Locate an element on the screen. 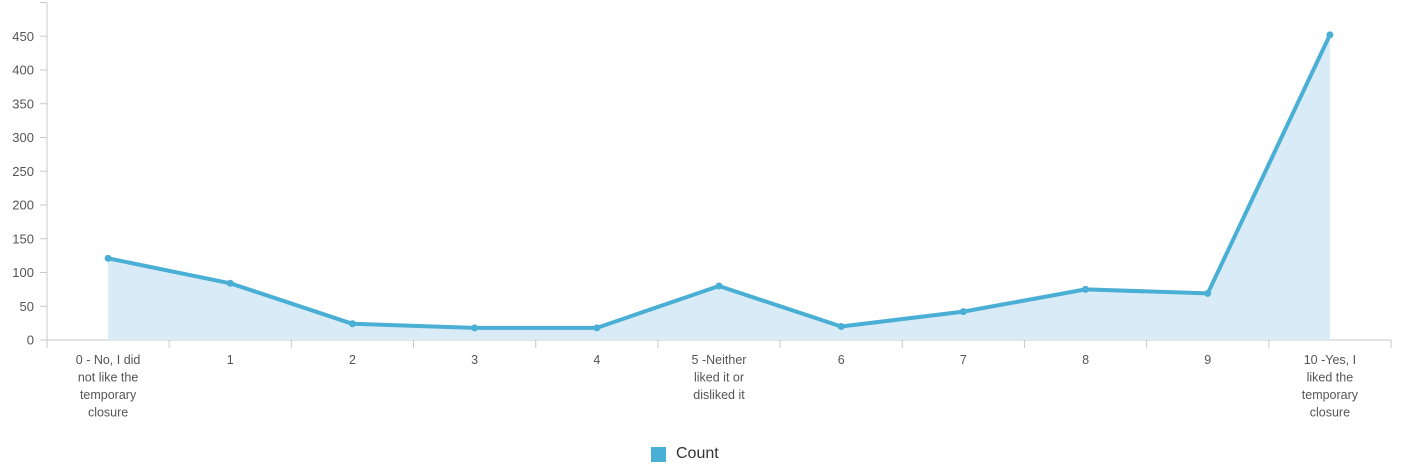 This screenshot has width=1404, height=470. y-tick-label: 250 is located at coordinates (23, 171).